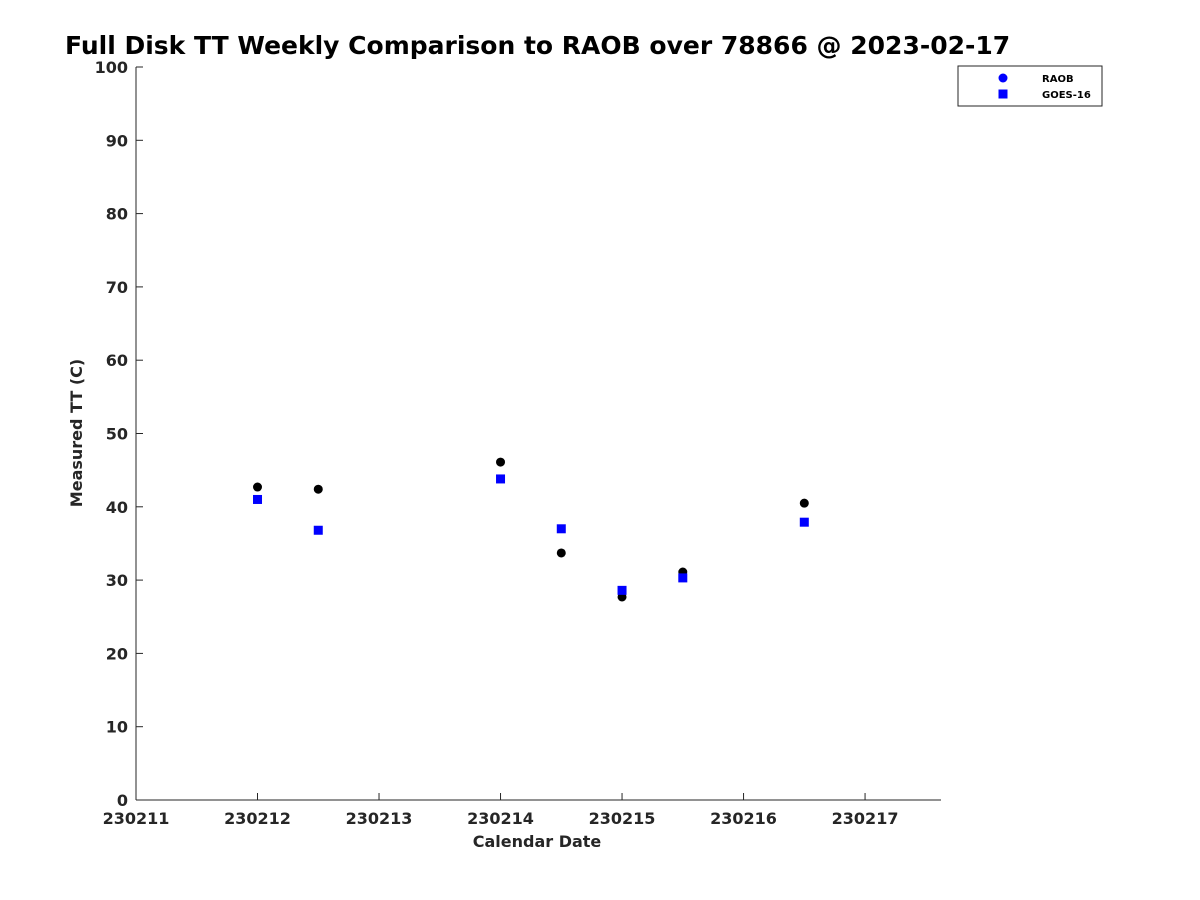  I want to click on y-tick-label: 40, so click(117, 507).